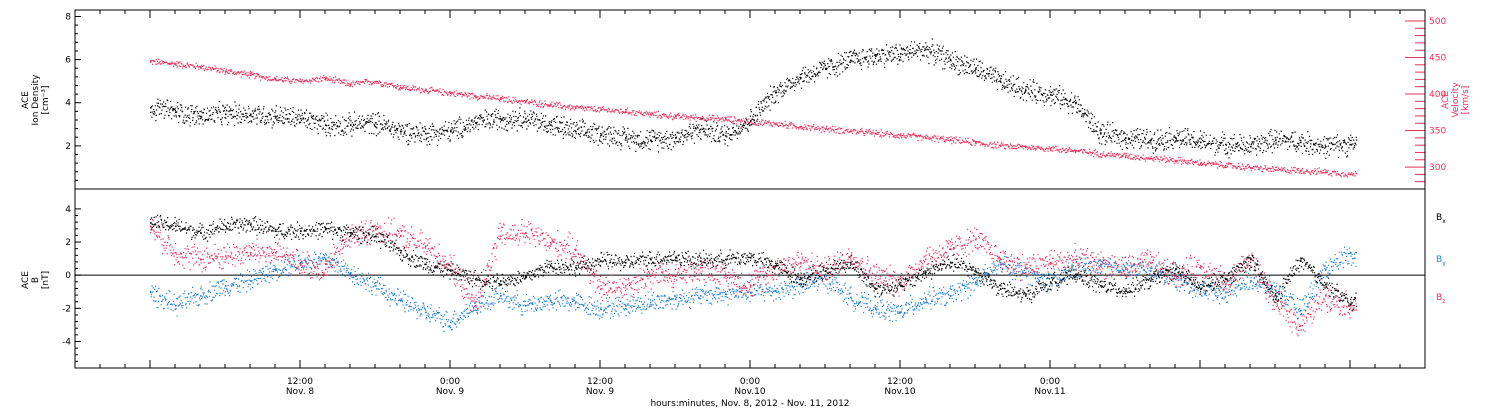 The image size is (1500, 410). What do you see at coordinates (1441, 219) in the screenshot?
I see `legend-bx: Bx` at bounding box center [1441, 219].